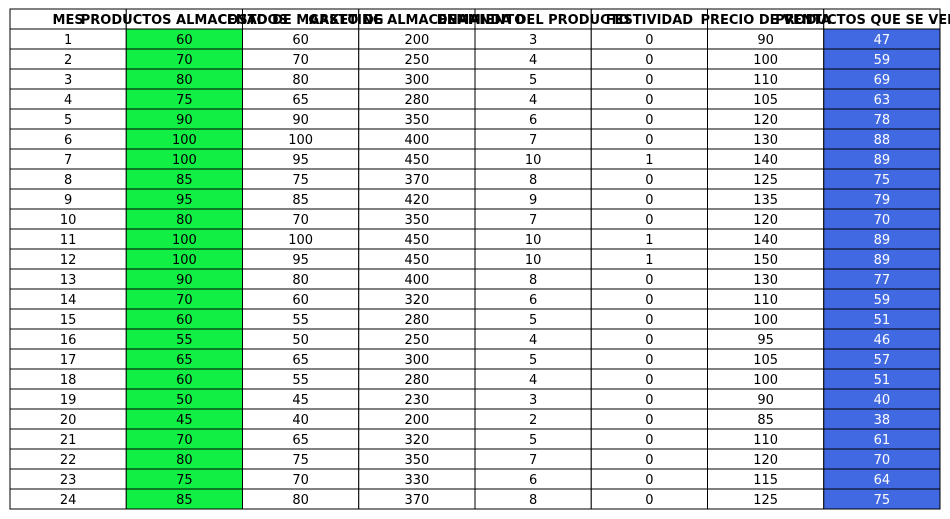 The height and width of the screenshot is (519, 950). Describe the element at coordinates (416, 500) in the screenshot. I see `cell-value-gasto-de-almacenamiento: 370` at that location.